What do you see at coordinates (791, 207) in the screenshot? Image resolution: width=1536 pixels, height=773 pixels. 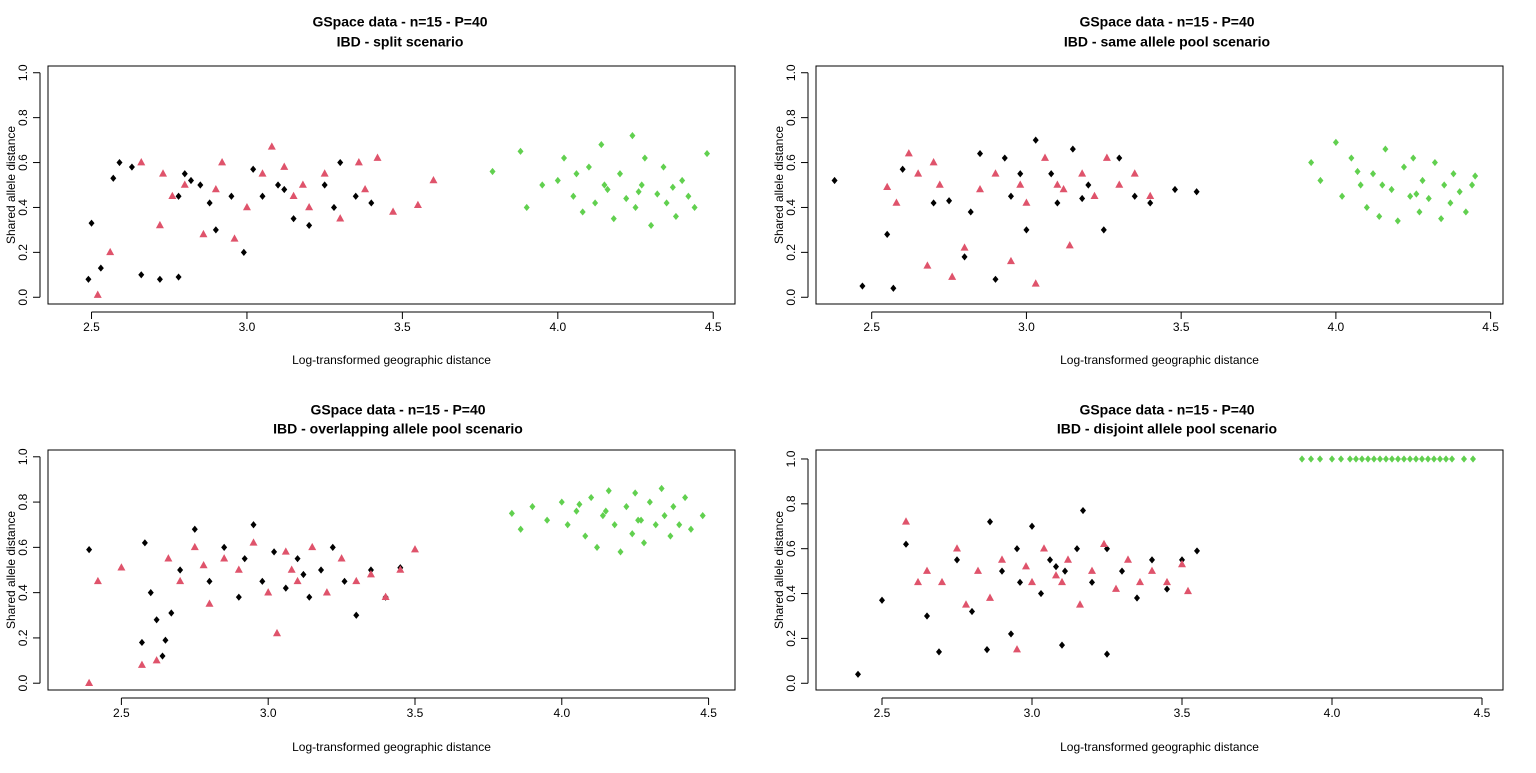 I see `y-tick-label: 0.4` at bounding box center [791, 207].